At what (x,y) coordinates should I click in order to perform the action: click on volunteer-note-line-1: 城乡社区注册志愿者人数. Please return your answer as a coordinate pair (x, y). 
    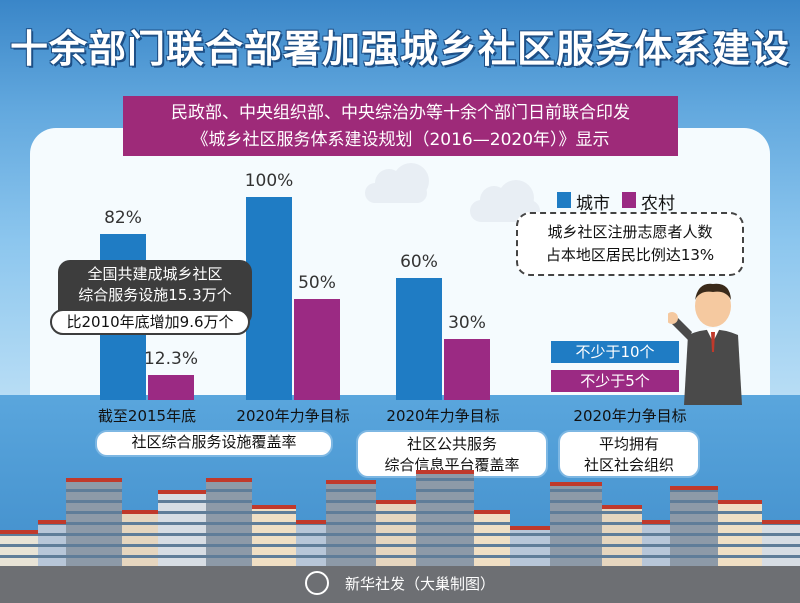
    Looking at the image, I should click on (630, 232).